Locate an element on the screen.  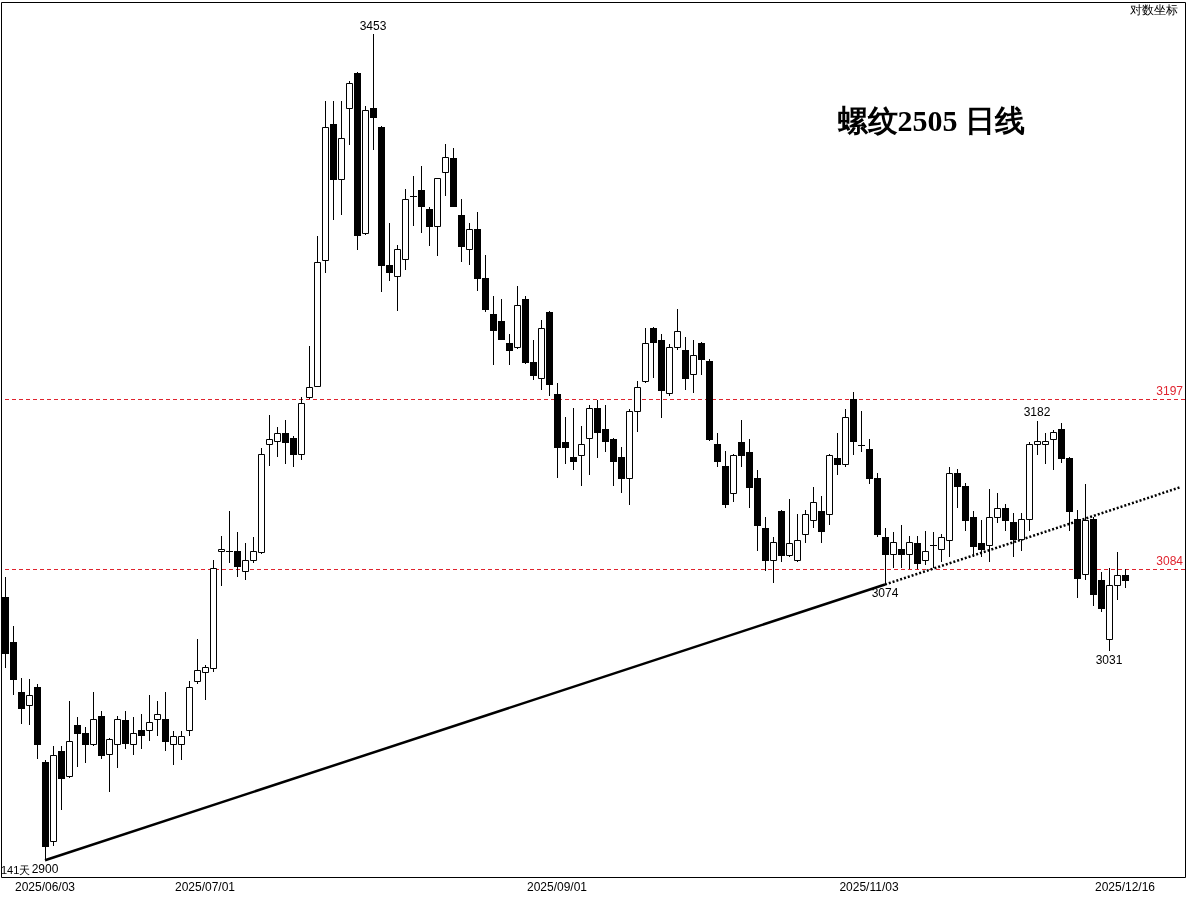
x-tick-label: 2025/06/03 is located at coordinates (45, 887).